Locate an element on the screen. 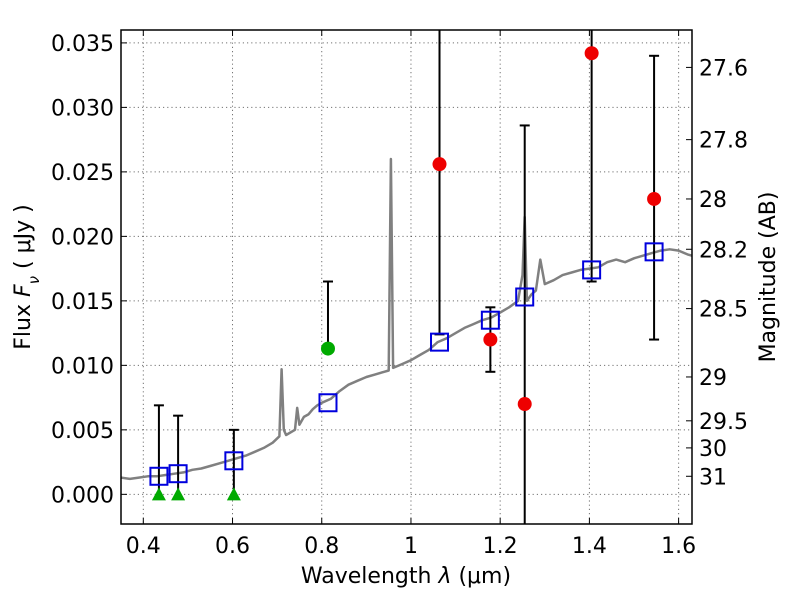  y-tick-label: 0.000 is located at coordinates (82, 495).